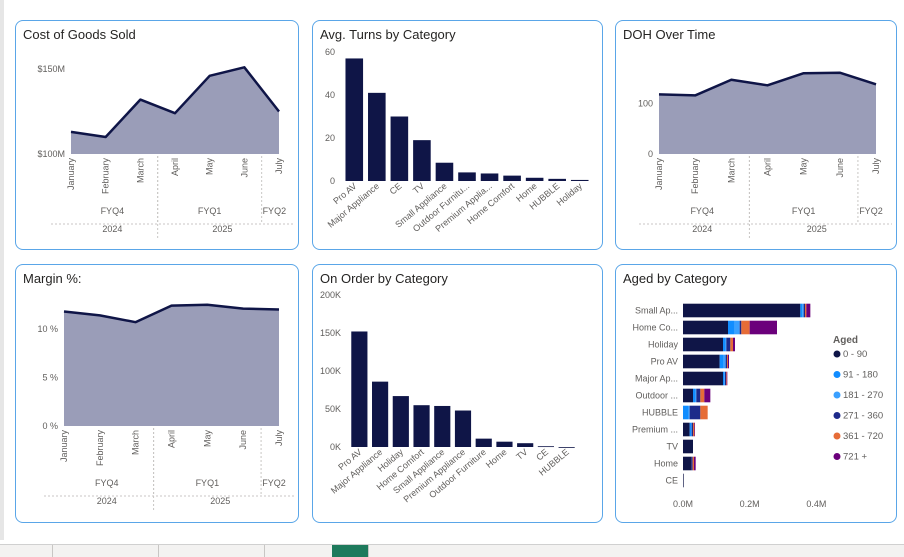 Image resolution: width=904 pixels, height=557 pixels. Describe the element at coordinates (666, 464) in the screenshot. I see `y-tick-label: Home` at that location.